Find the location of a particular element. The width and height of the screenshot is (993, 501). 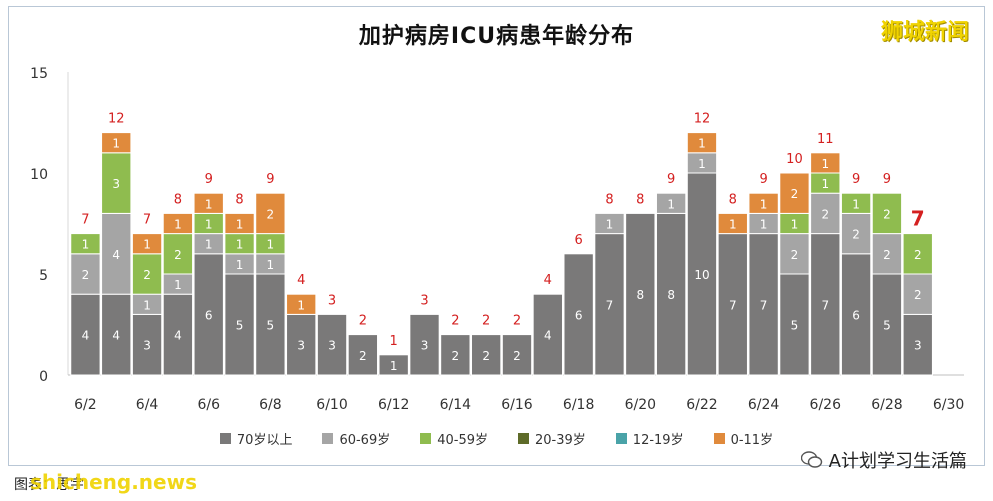

legend-label: 60-69岁 is located at coordinates (365, 440).